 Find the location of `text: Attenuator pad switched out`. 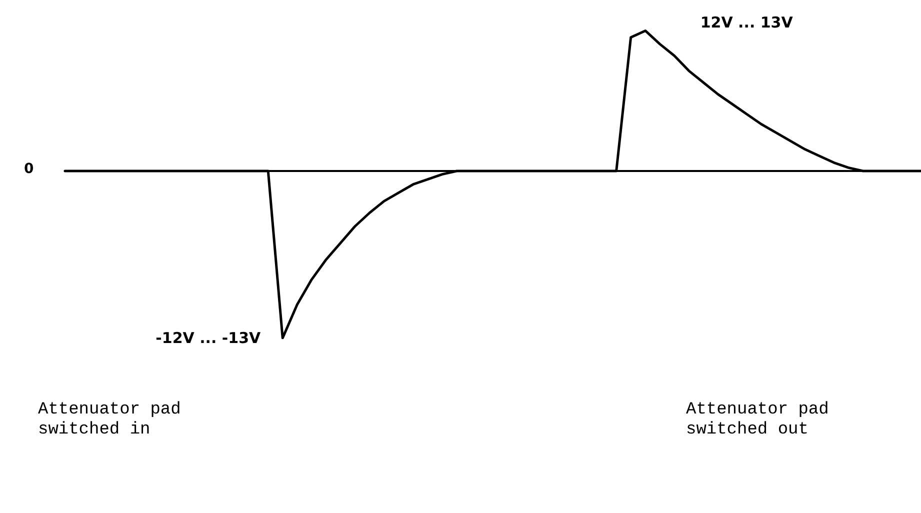

text: Attenuator pad switched out is located at coordinates (757, 420).